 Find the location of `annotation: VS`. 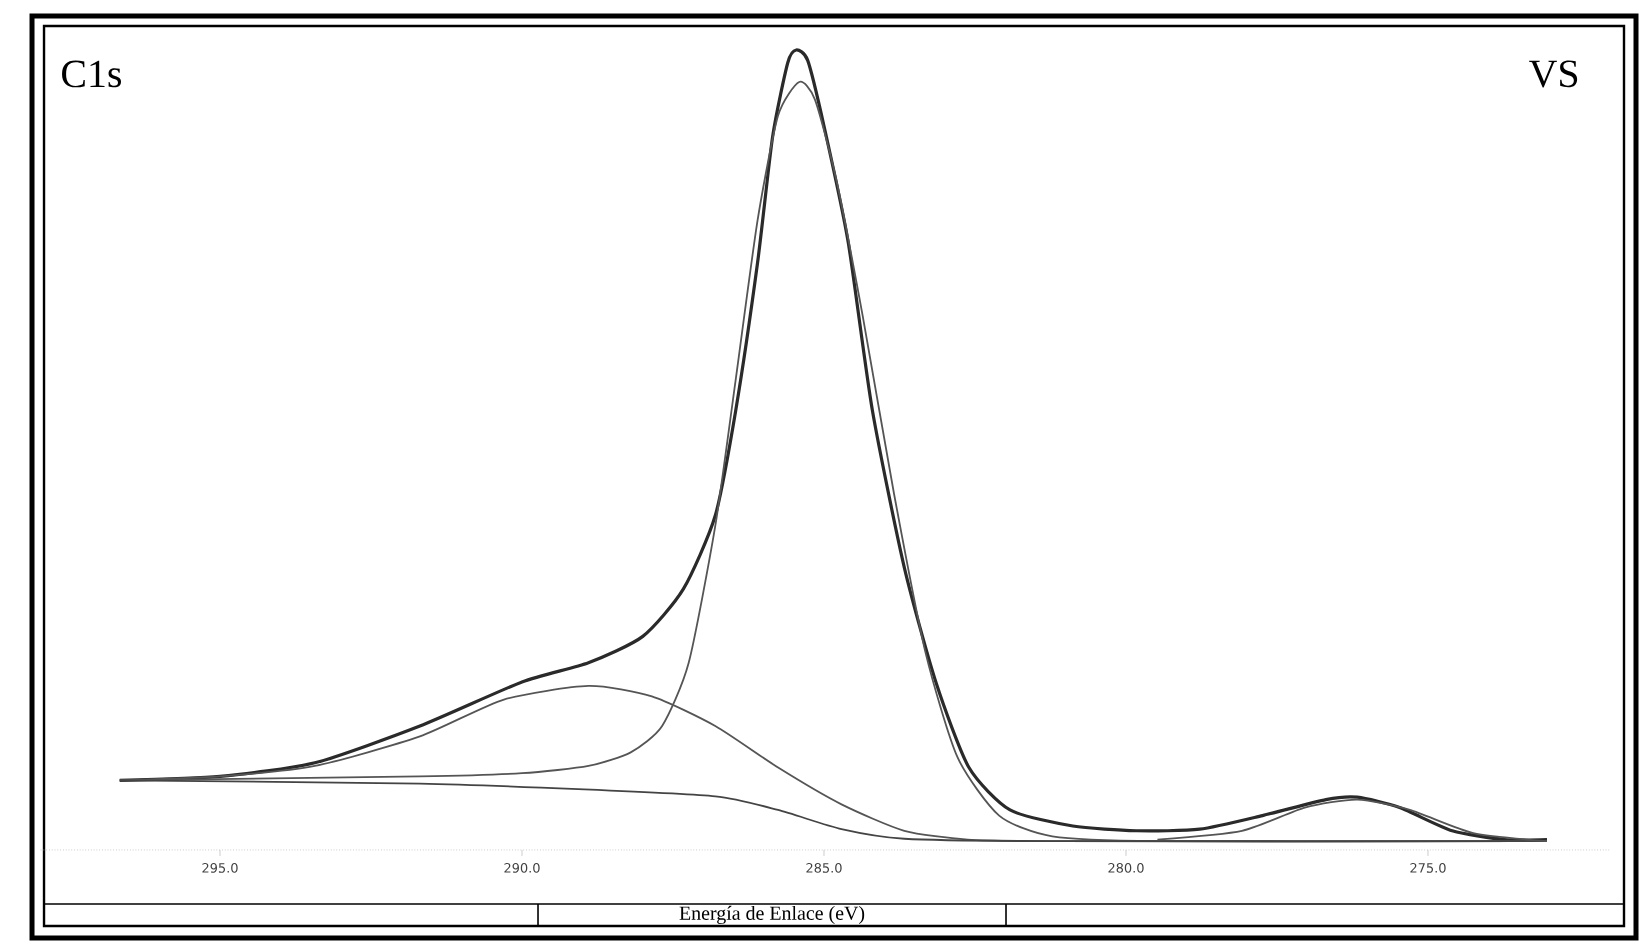

annotation: VS is located at coordinates (1553, 74).